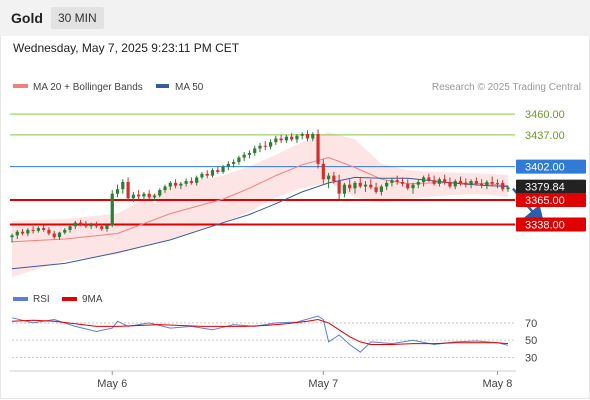 This screenshot has width=590, height=400. Describe the element at coordinates (497, 384) in the screenshot. I see `x-tick-label: May 8` at that location.